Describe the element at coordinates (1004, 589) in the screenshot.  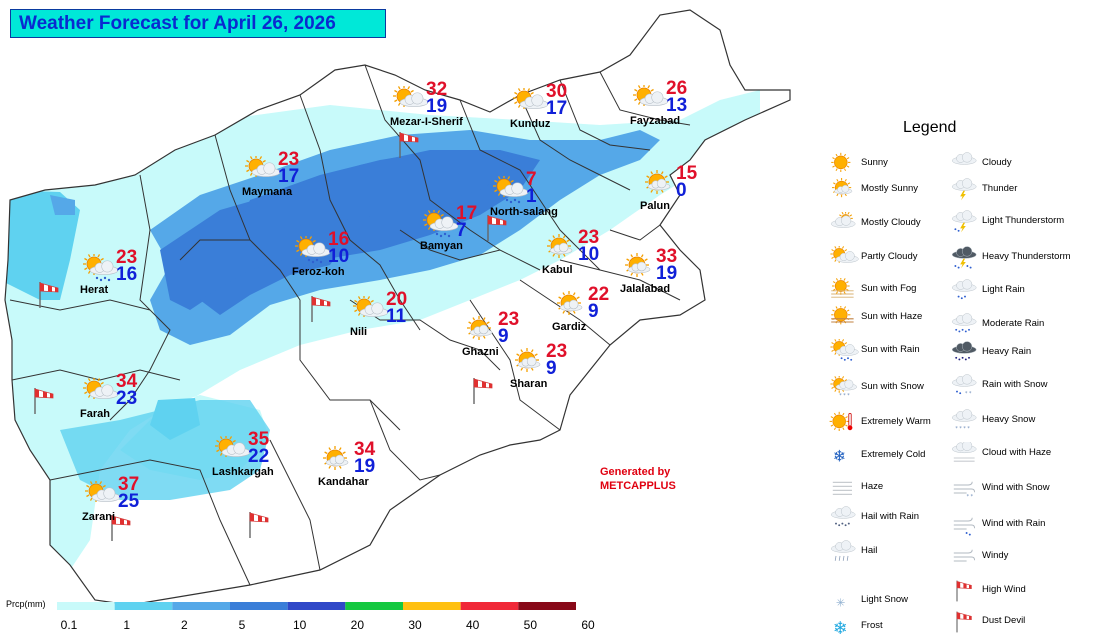
I see `legend-item-label: High Wind` at that location.